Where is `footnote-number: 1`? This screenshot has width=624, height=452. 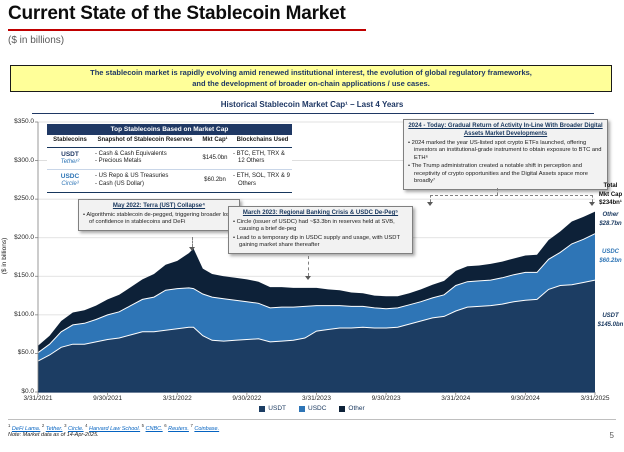
footnote-number: 1 is located at coordinates (9, 425).